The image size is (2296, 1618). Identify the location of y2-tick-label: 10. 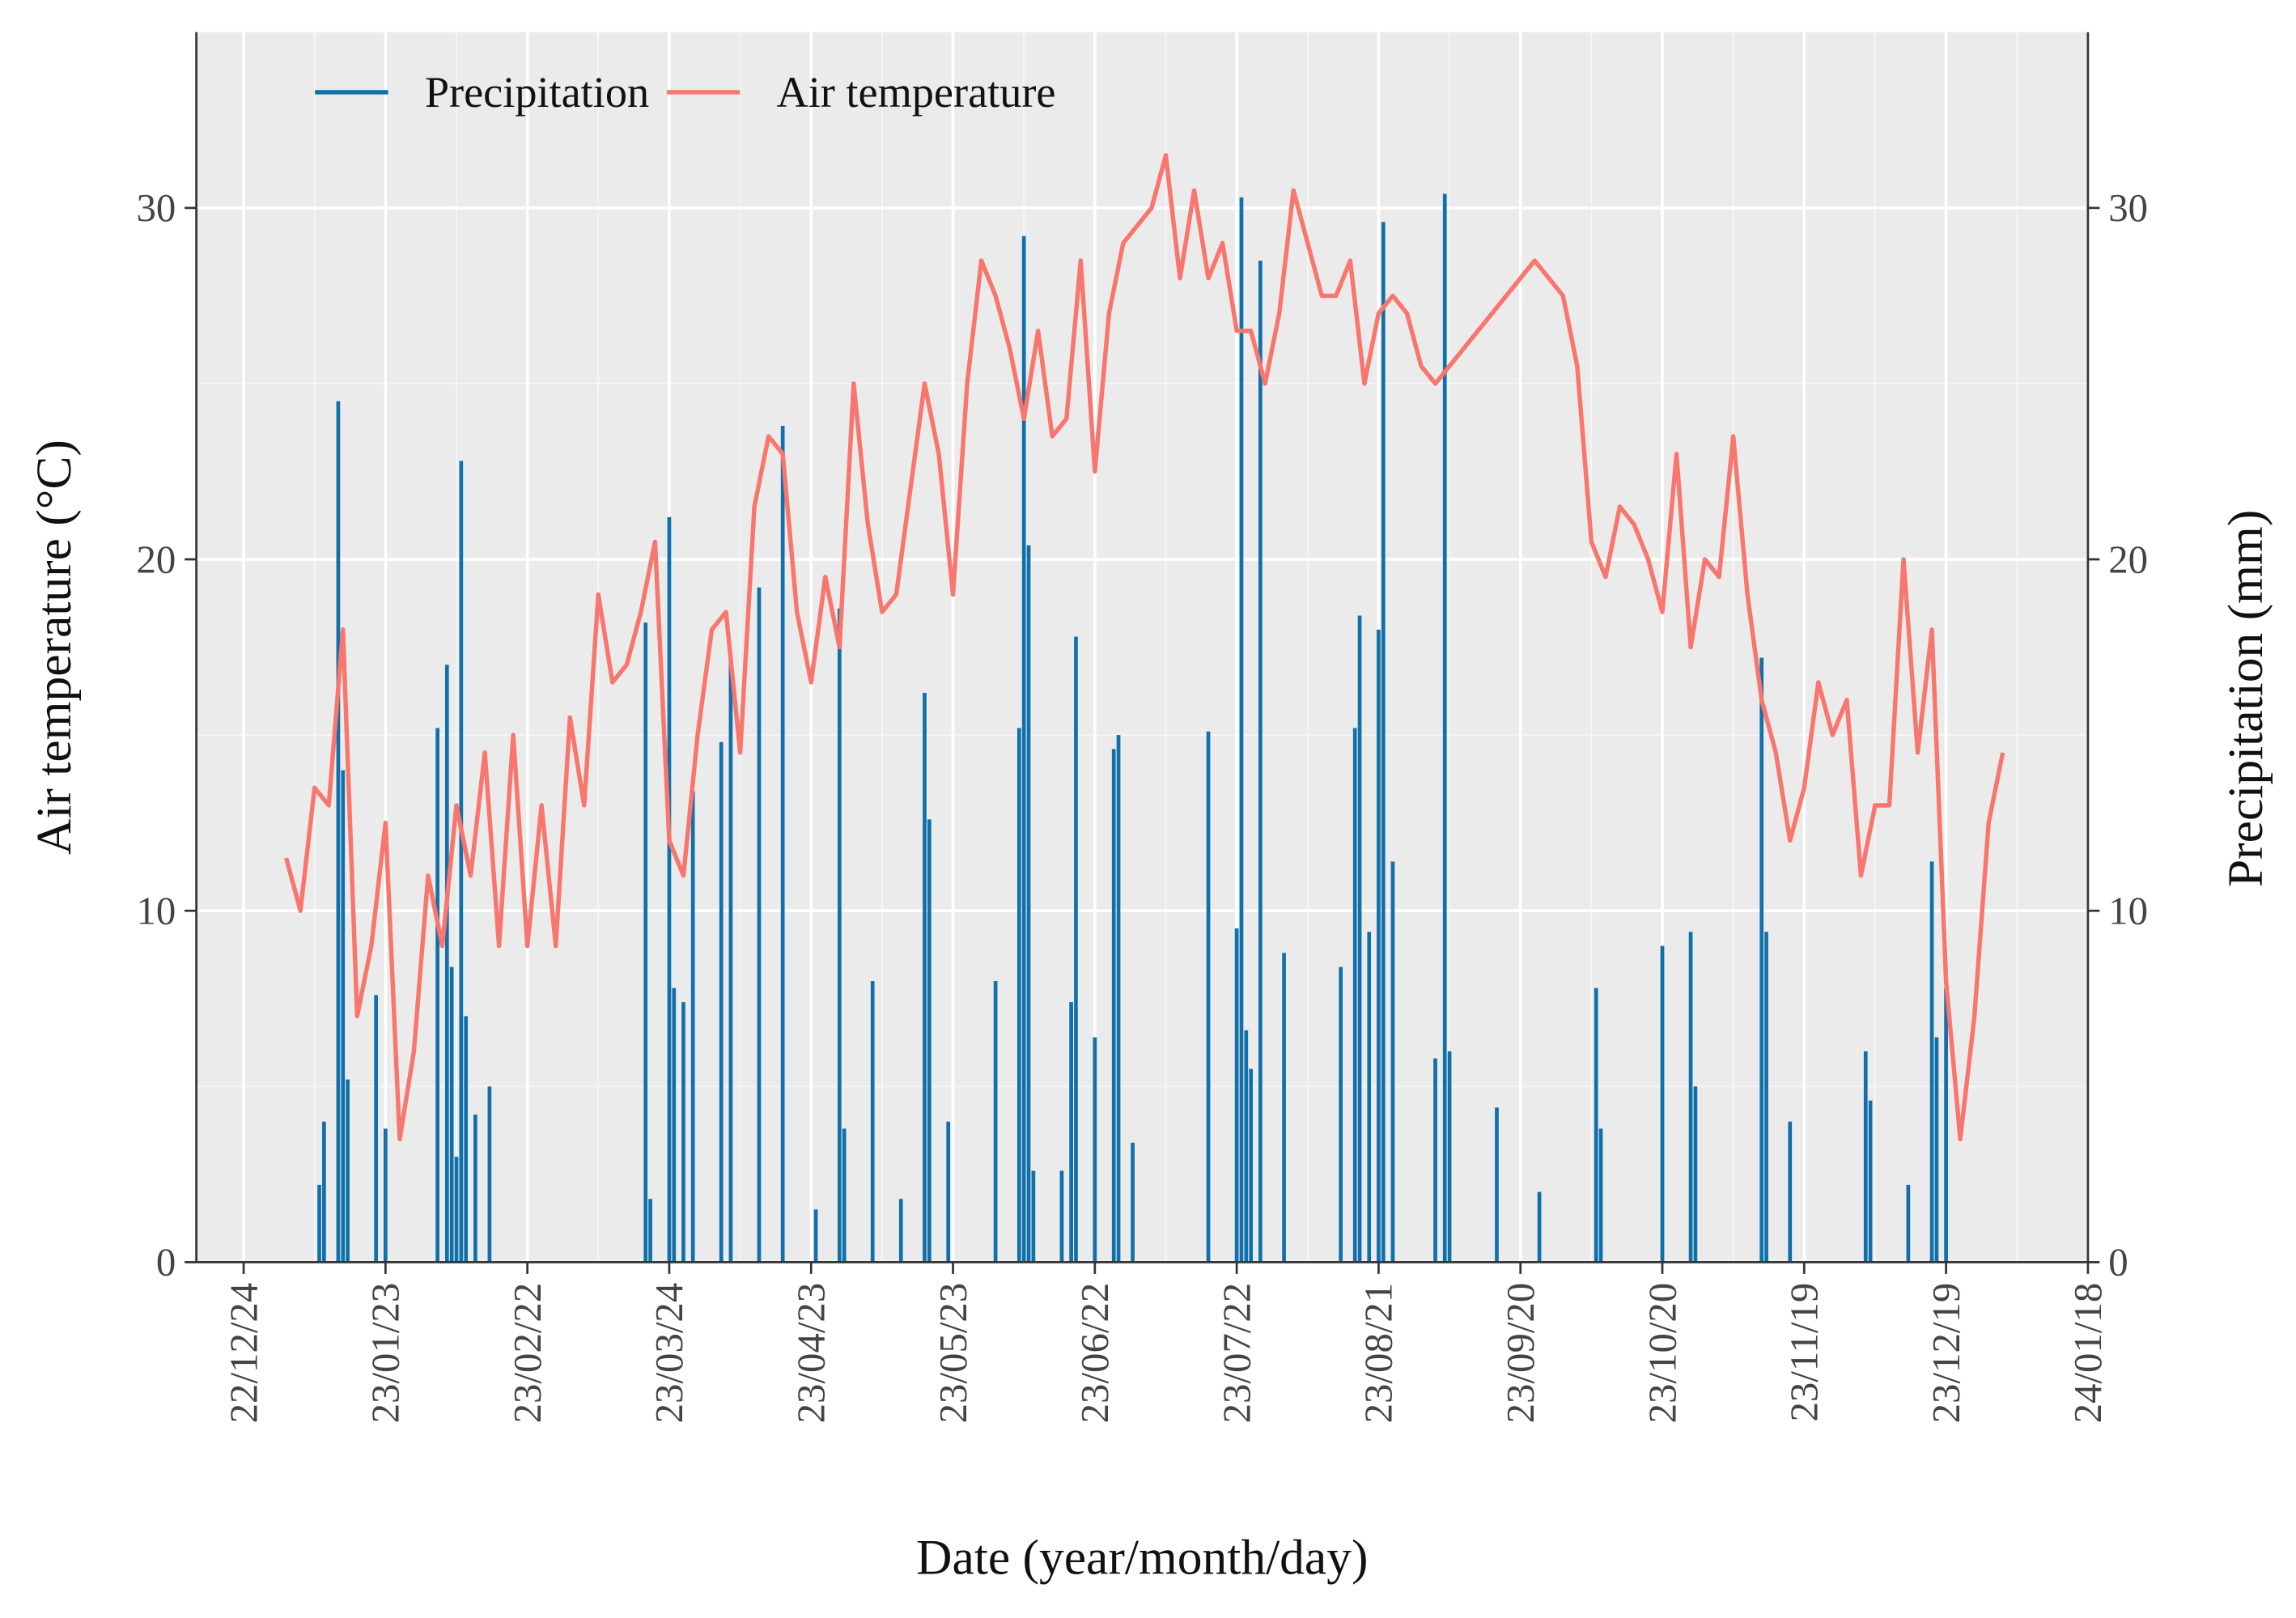
(2128, 911).